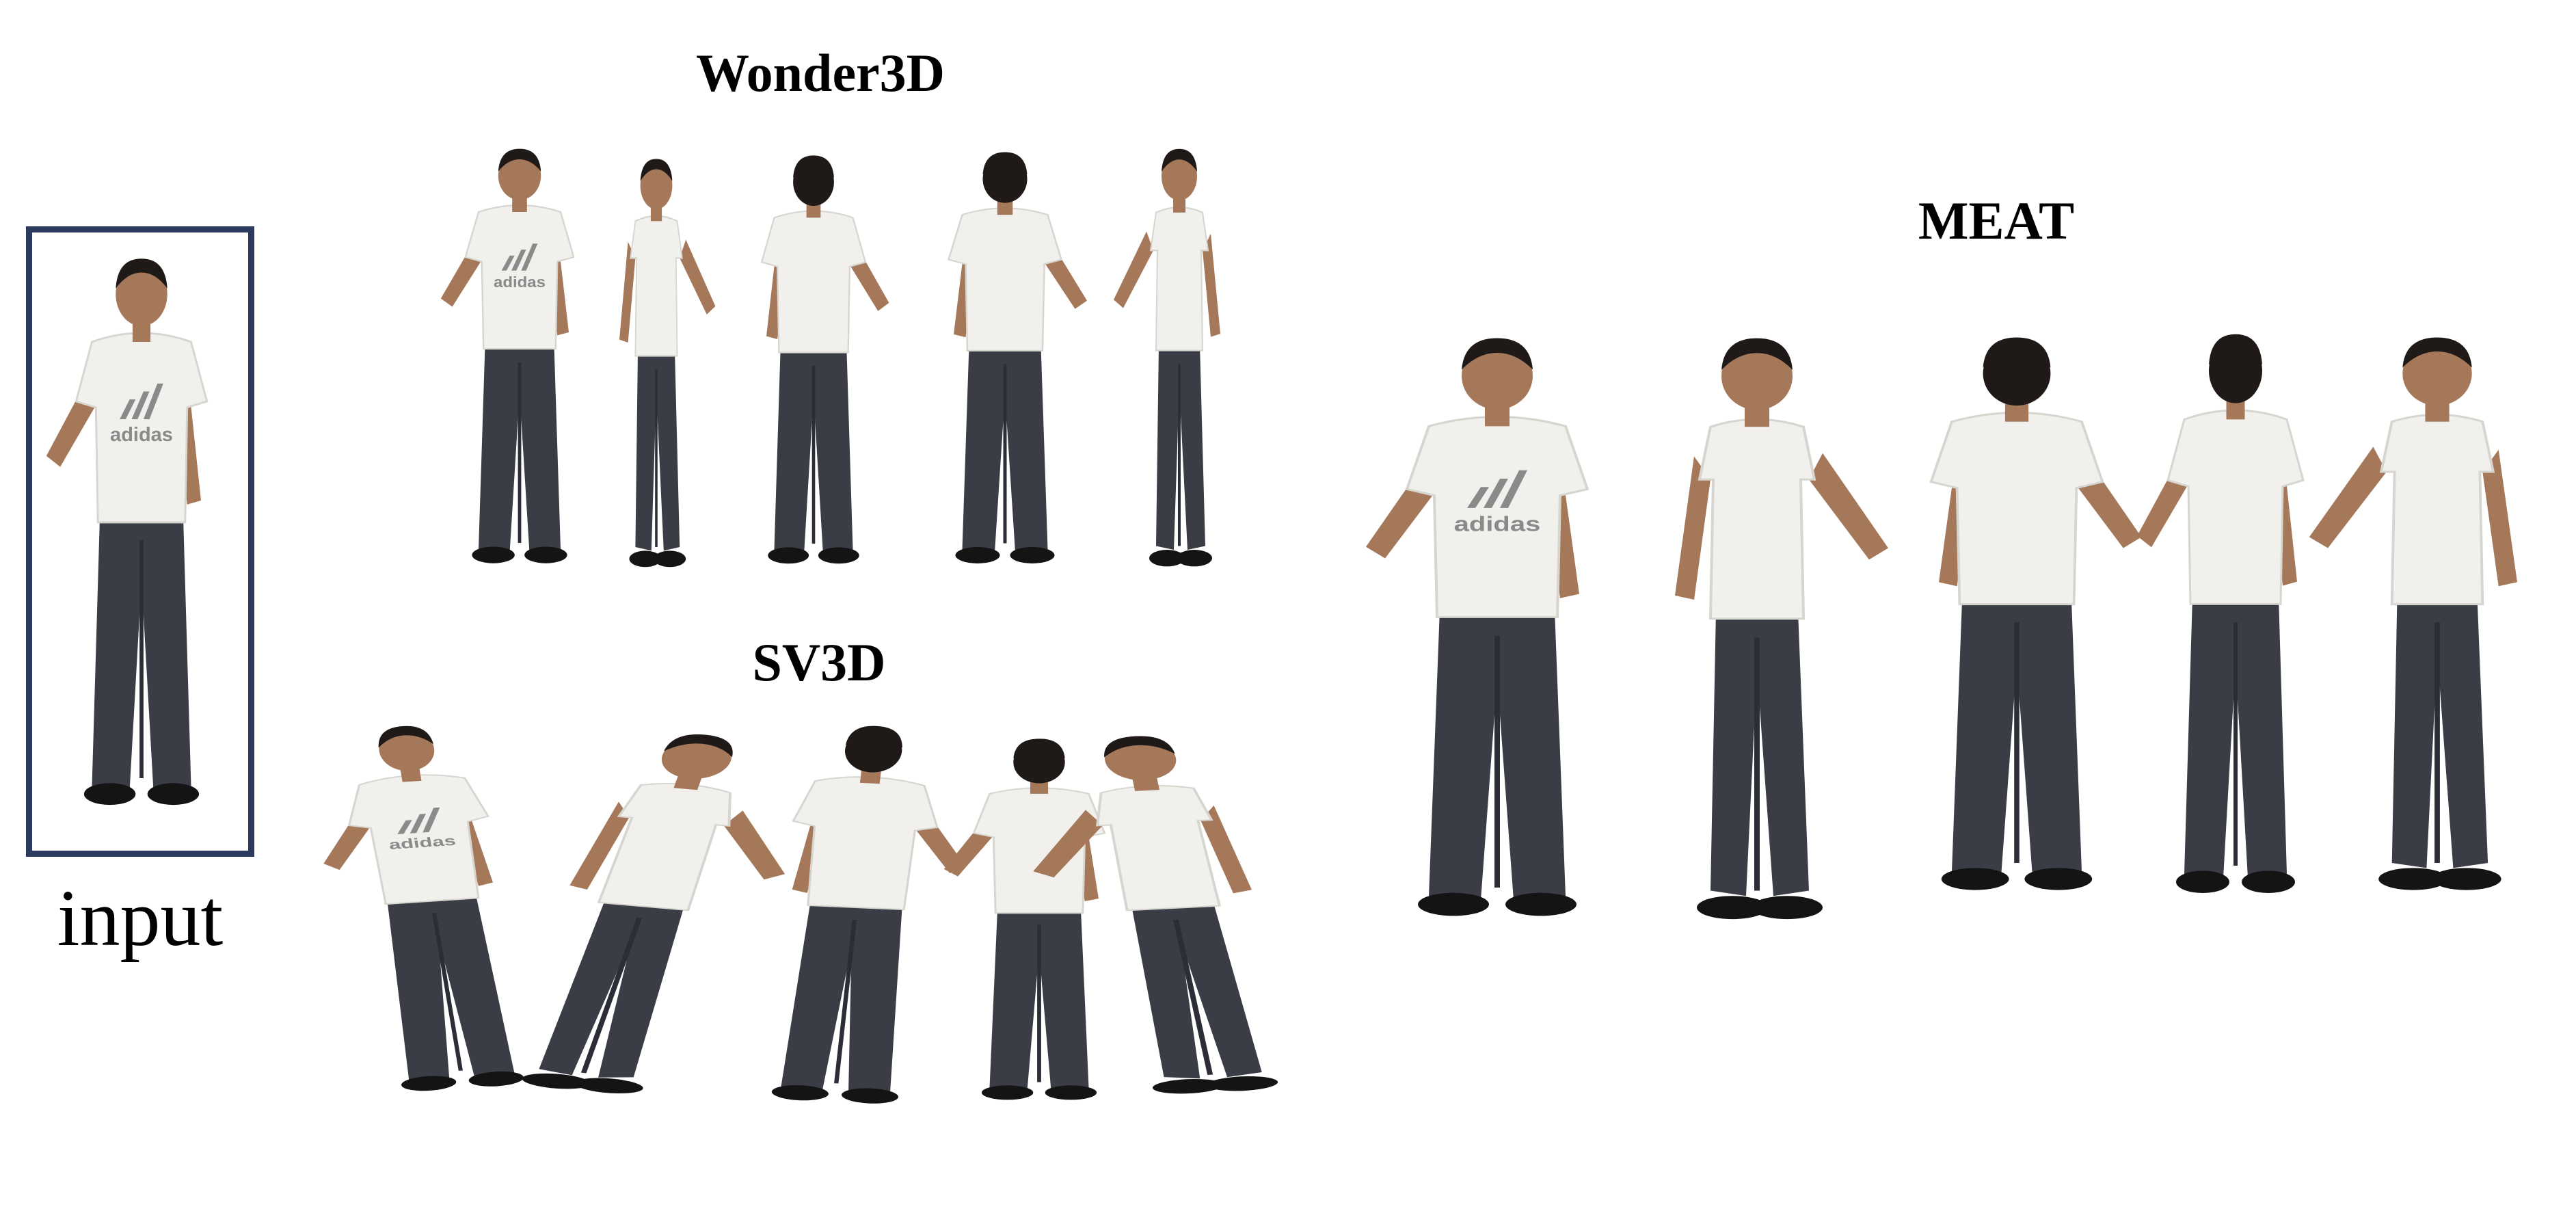 The image size is (2576, 1211). Describe the element at coordinates (1477, 627) in the screenshot. I see `figure-meat-front: adidas` at that location.